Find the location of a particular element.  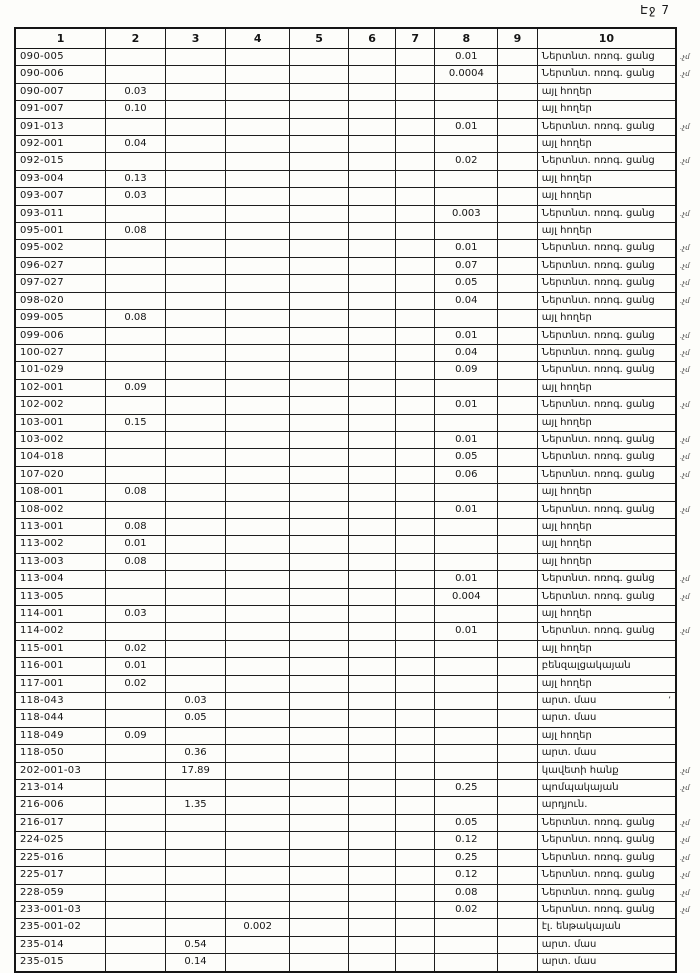

parcel-code-cell: 116-001 is located at coordinates (60, 666).